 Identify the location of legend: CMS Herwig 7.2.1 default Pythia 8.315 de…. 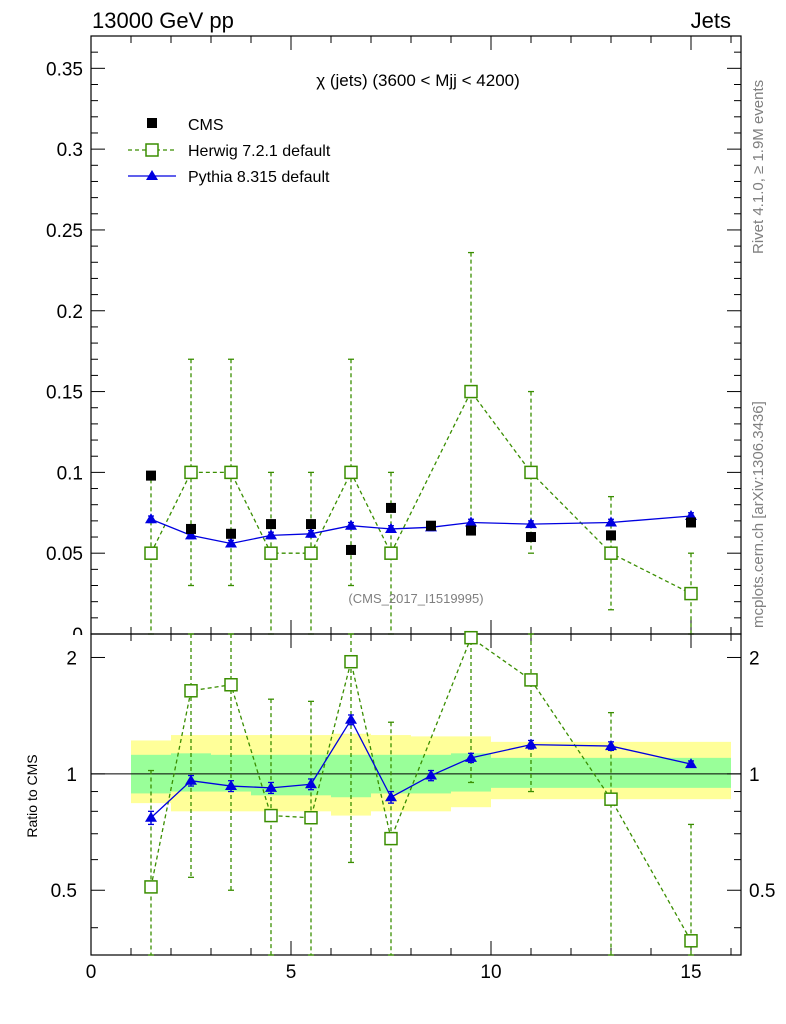
(229, 151).